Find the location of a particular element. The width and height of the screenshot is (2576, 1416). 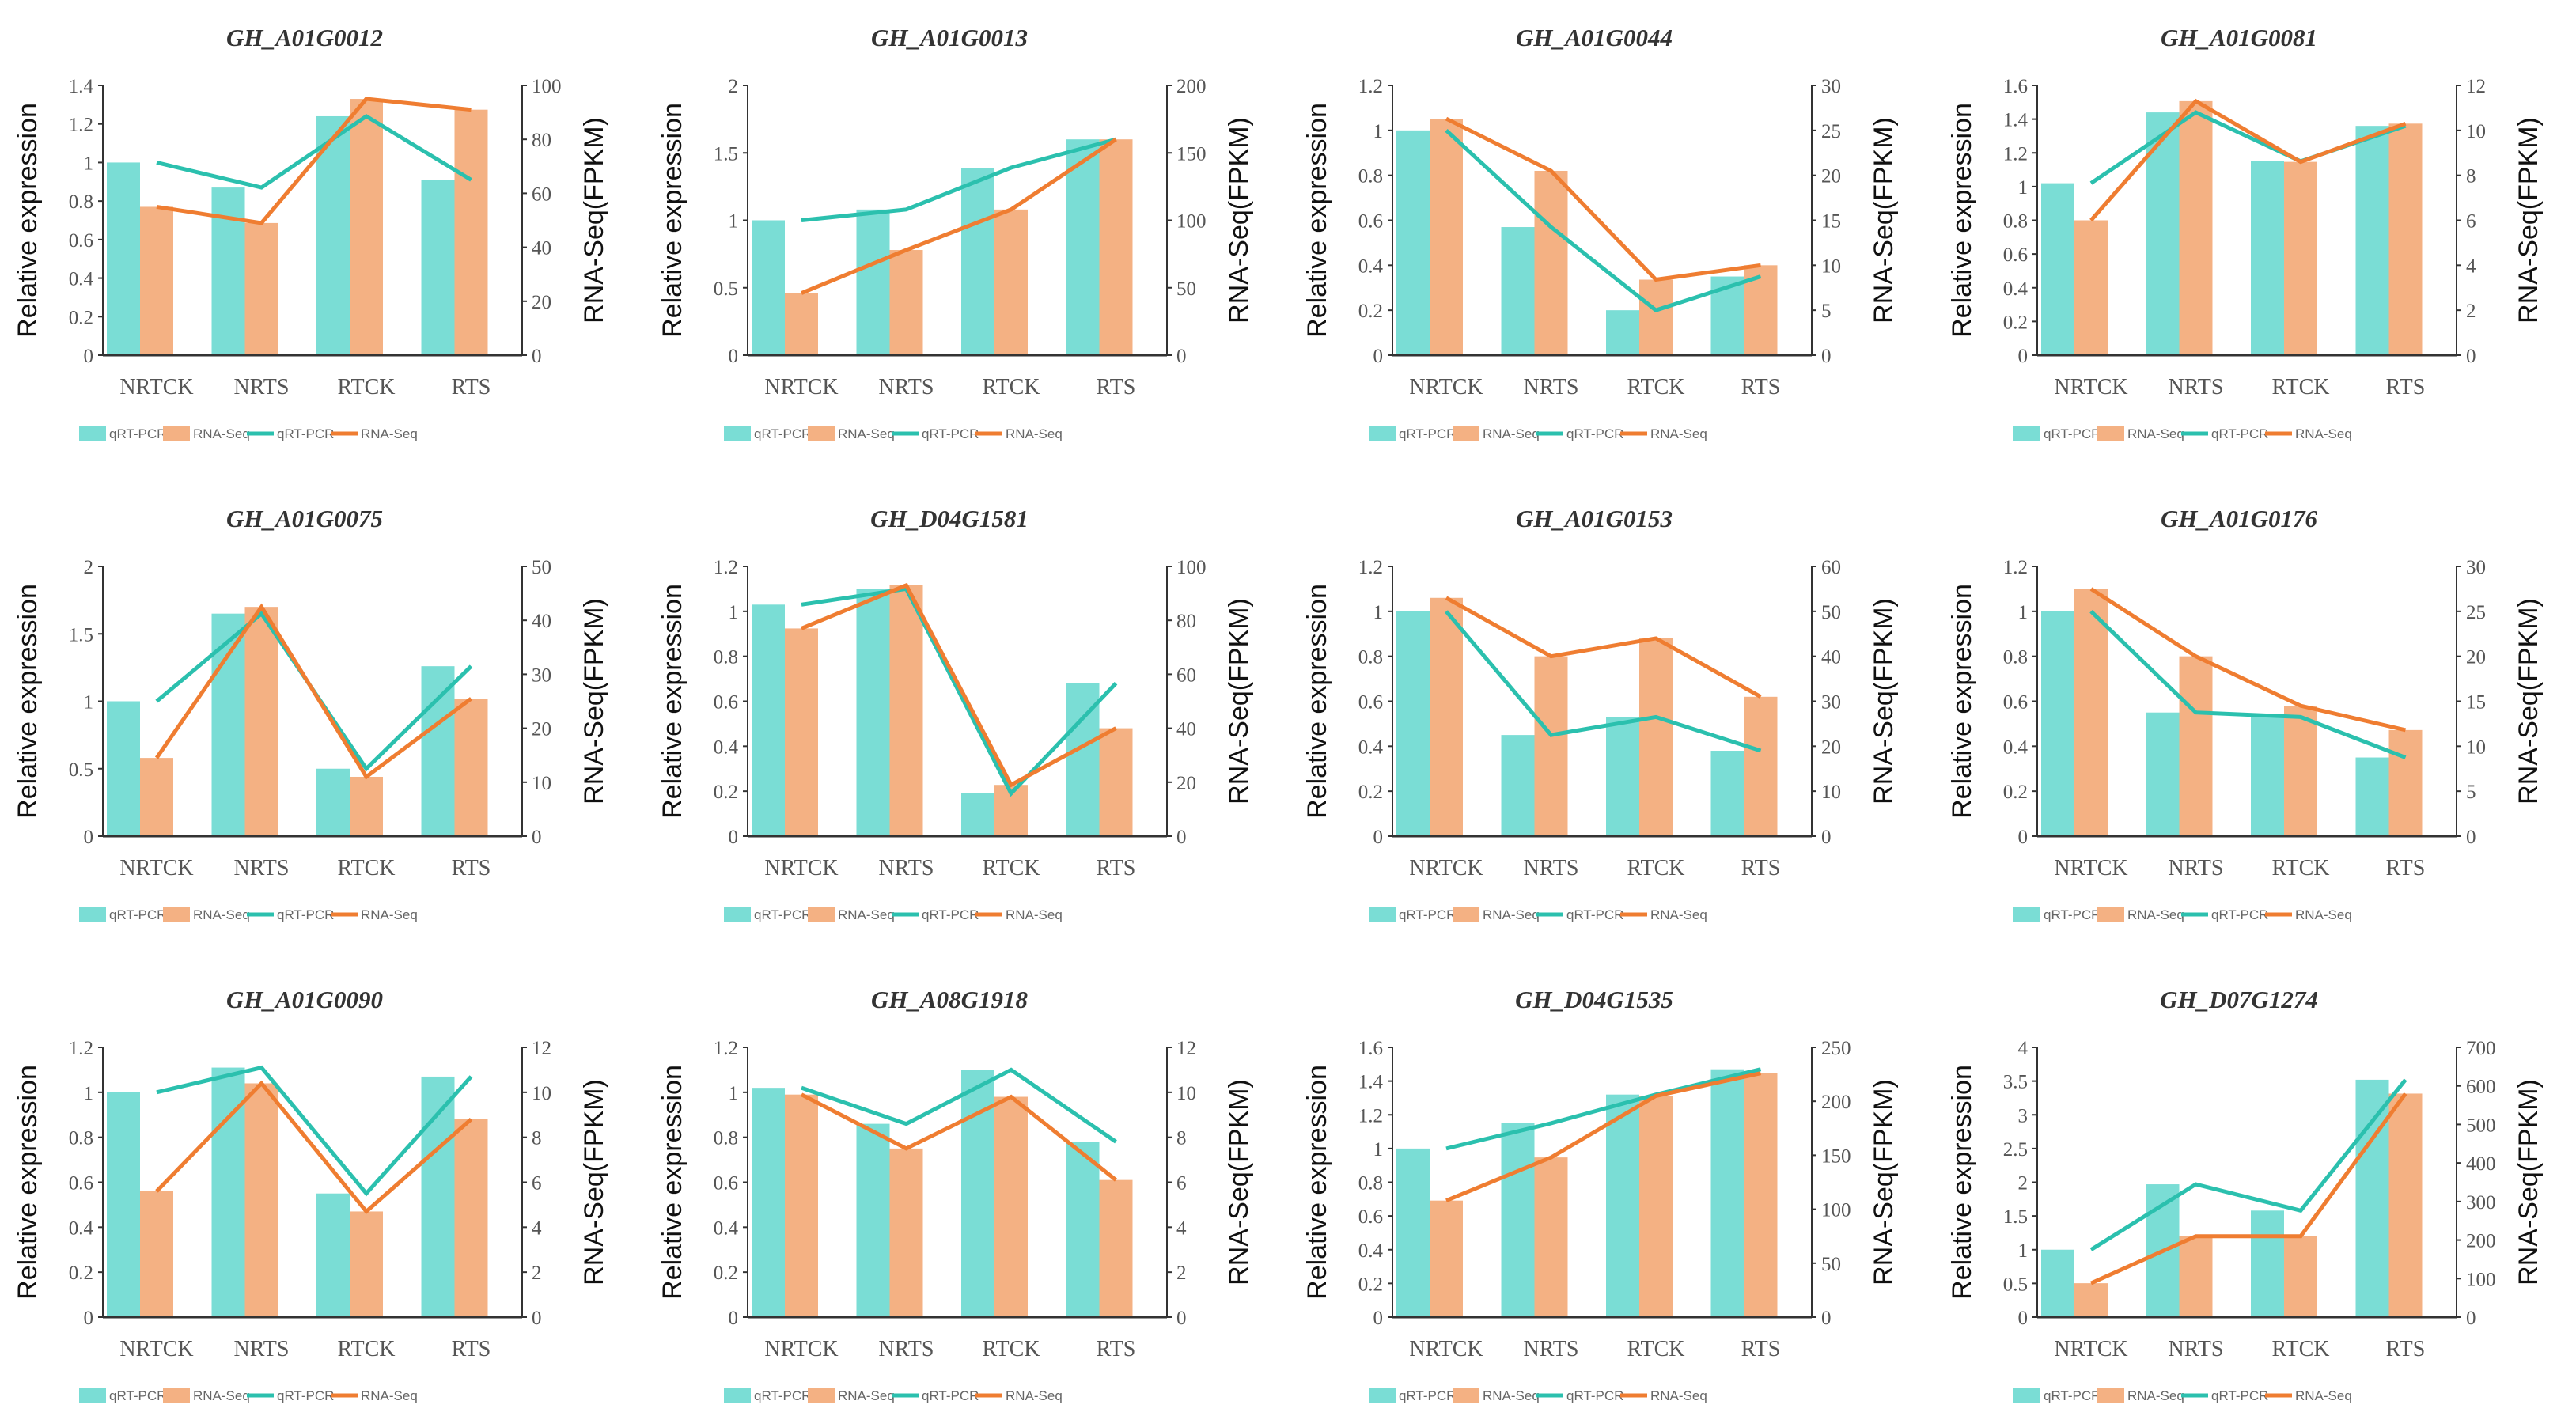

right-tick-label: 6 is located at coordinates (1181, 1184).